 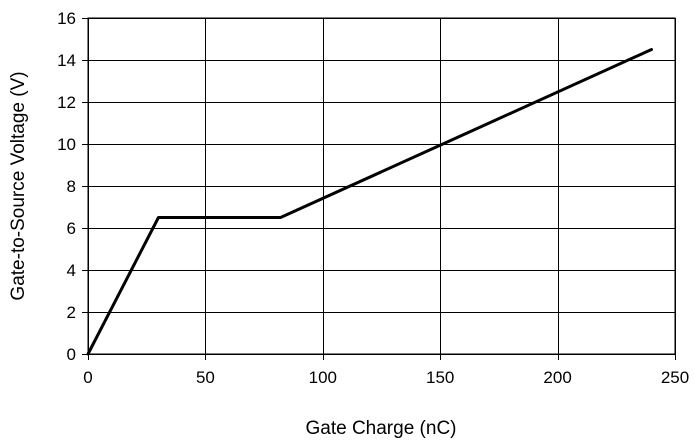 I want to click on y-tick-label: 8, so click(x=71, y=186).